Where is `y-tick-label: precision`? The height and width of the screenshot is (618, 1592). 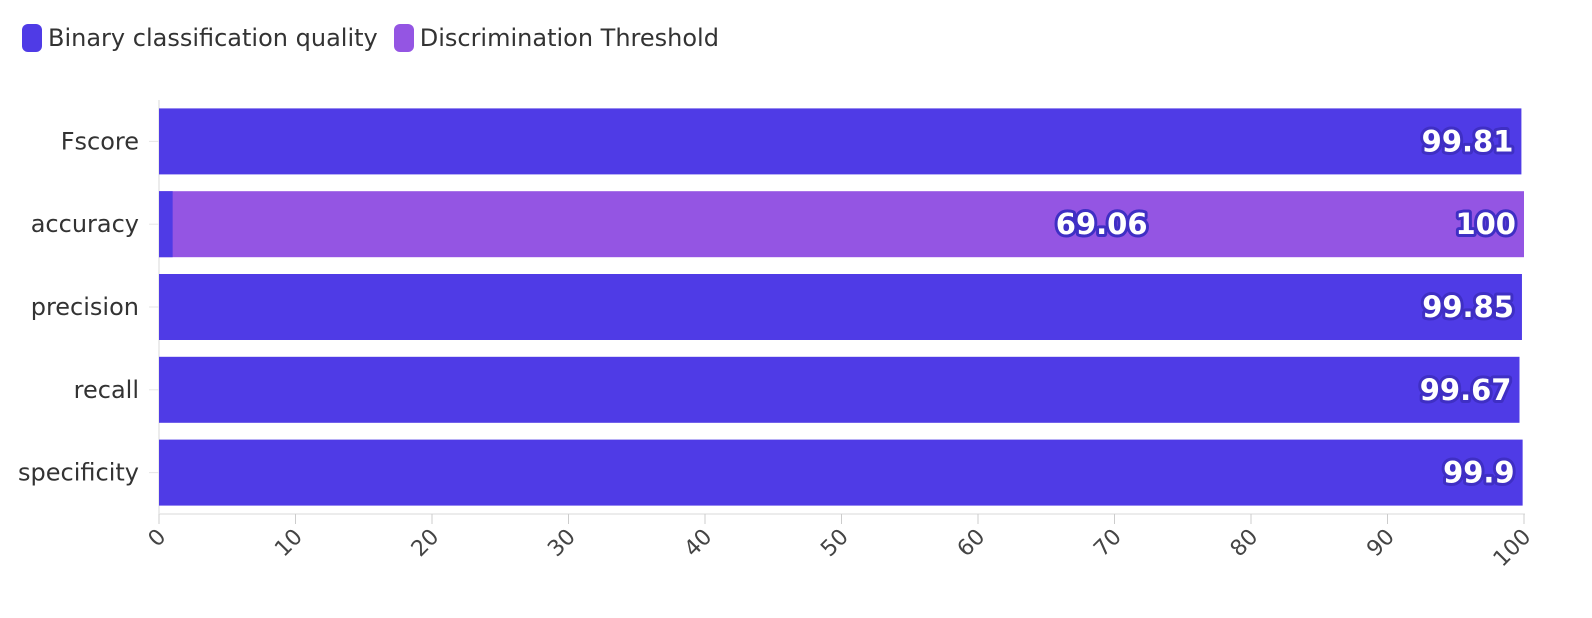
y-tick-label: precision is located at coordinates (85, 307).